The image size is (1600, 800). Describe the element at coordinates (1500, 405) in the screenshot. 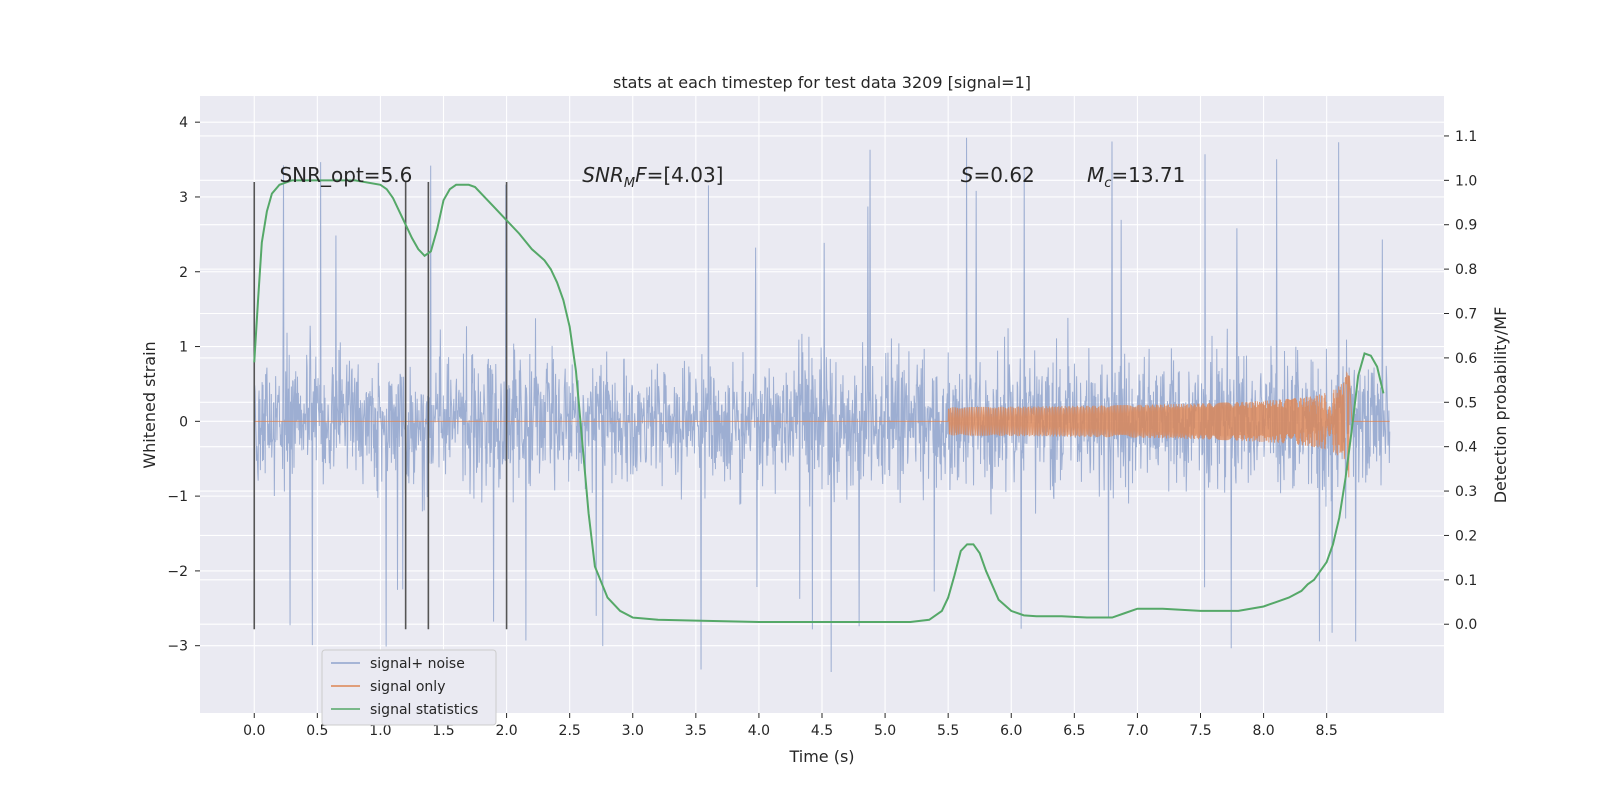

I see `y-right-axis-label: Detection probability/MF` at that location.